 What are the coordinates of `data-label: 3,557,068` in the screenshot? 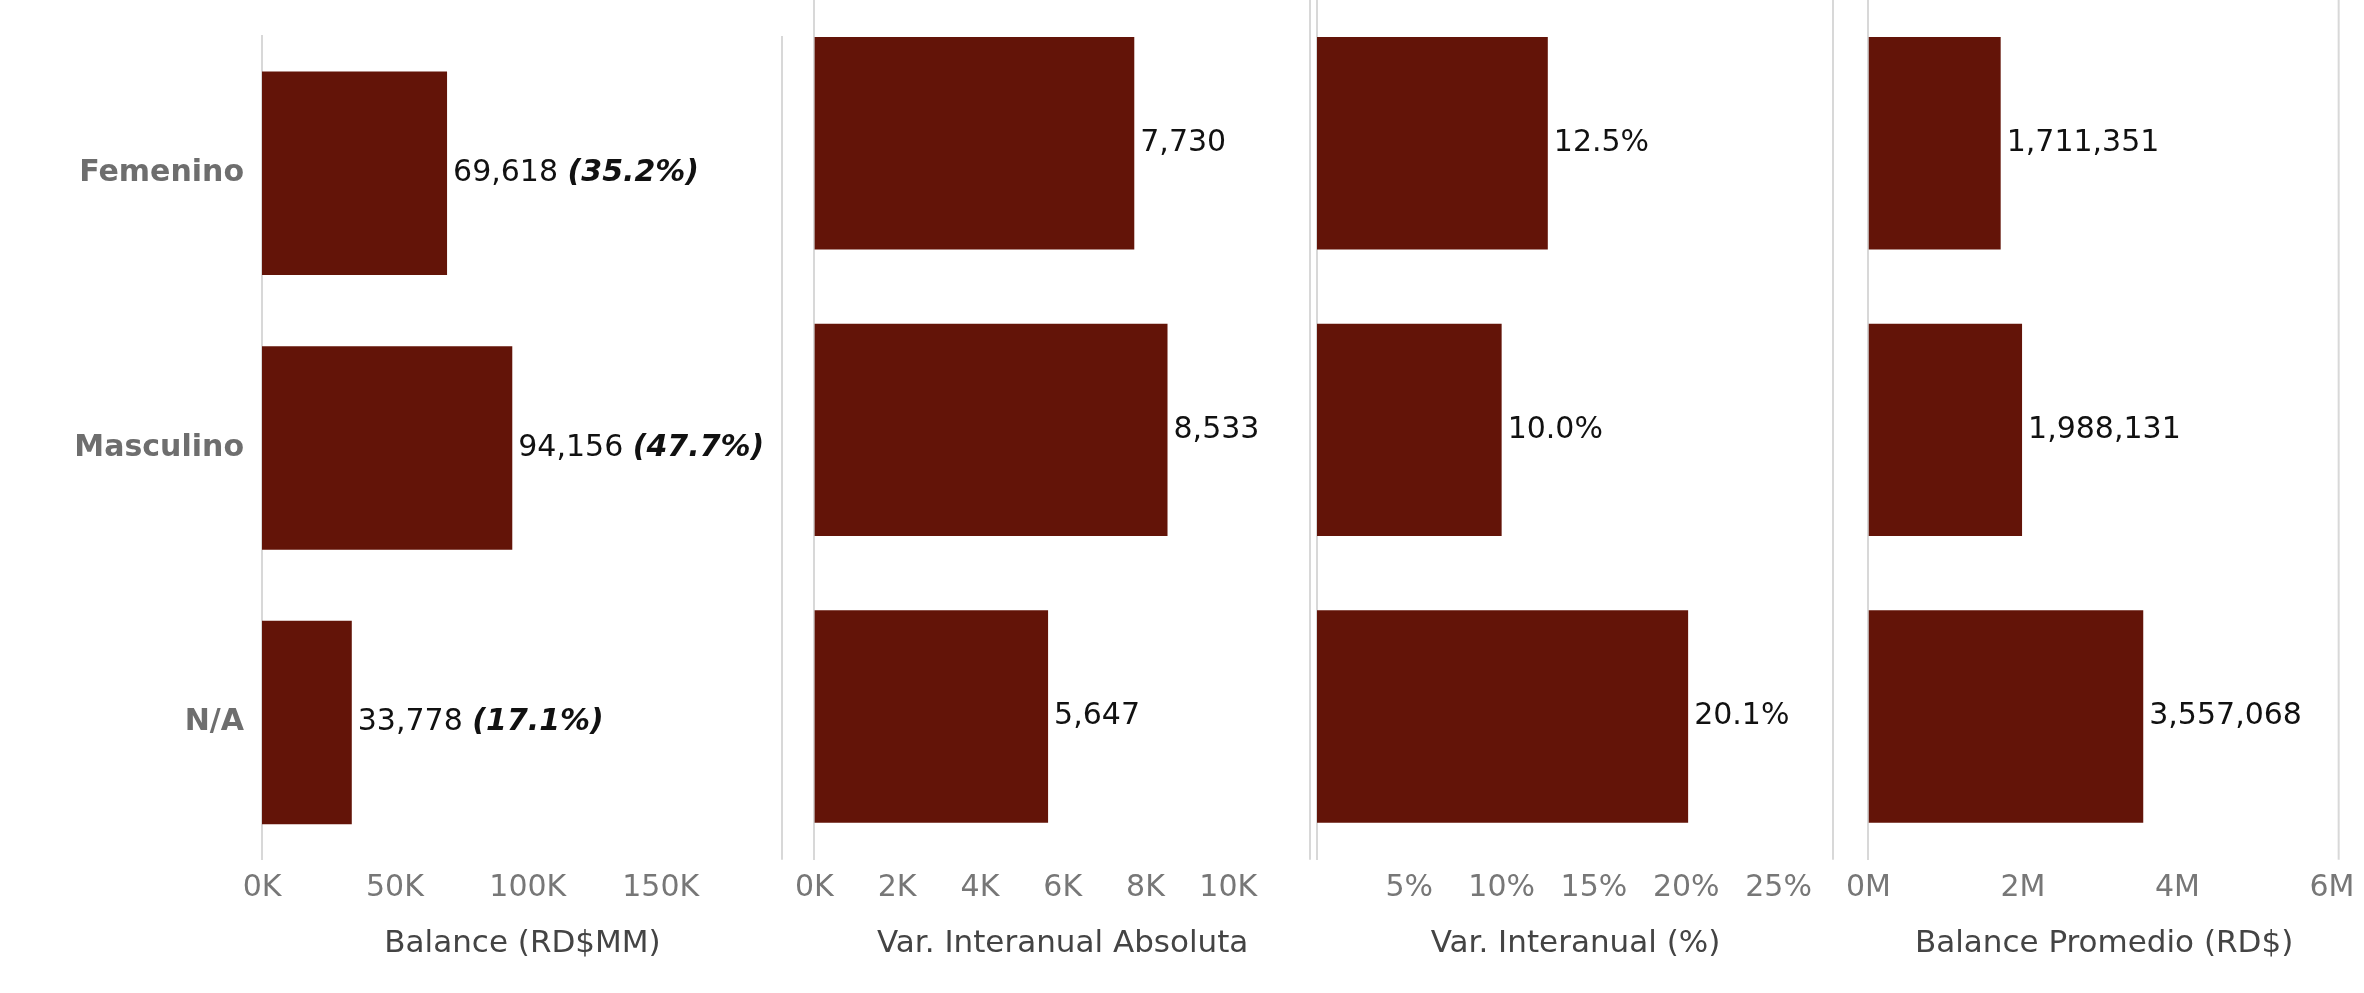 It's located at (2225, 714).